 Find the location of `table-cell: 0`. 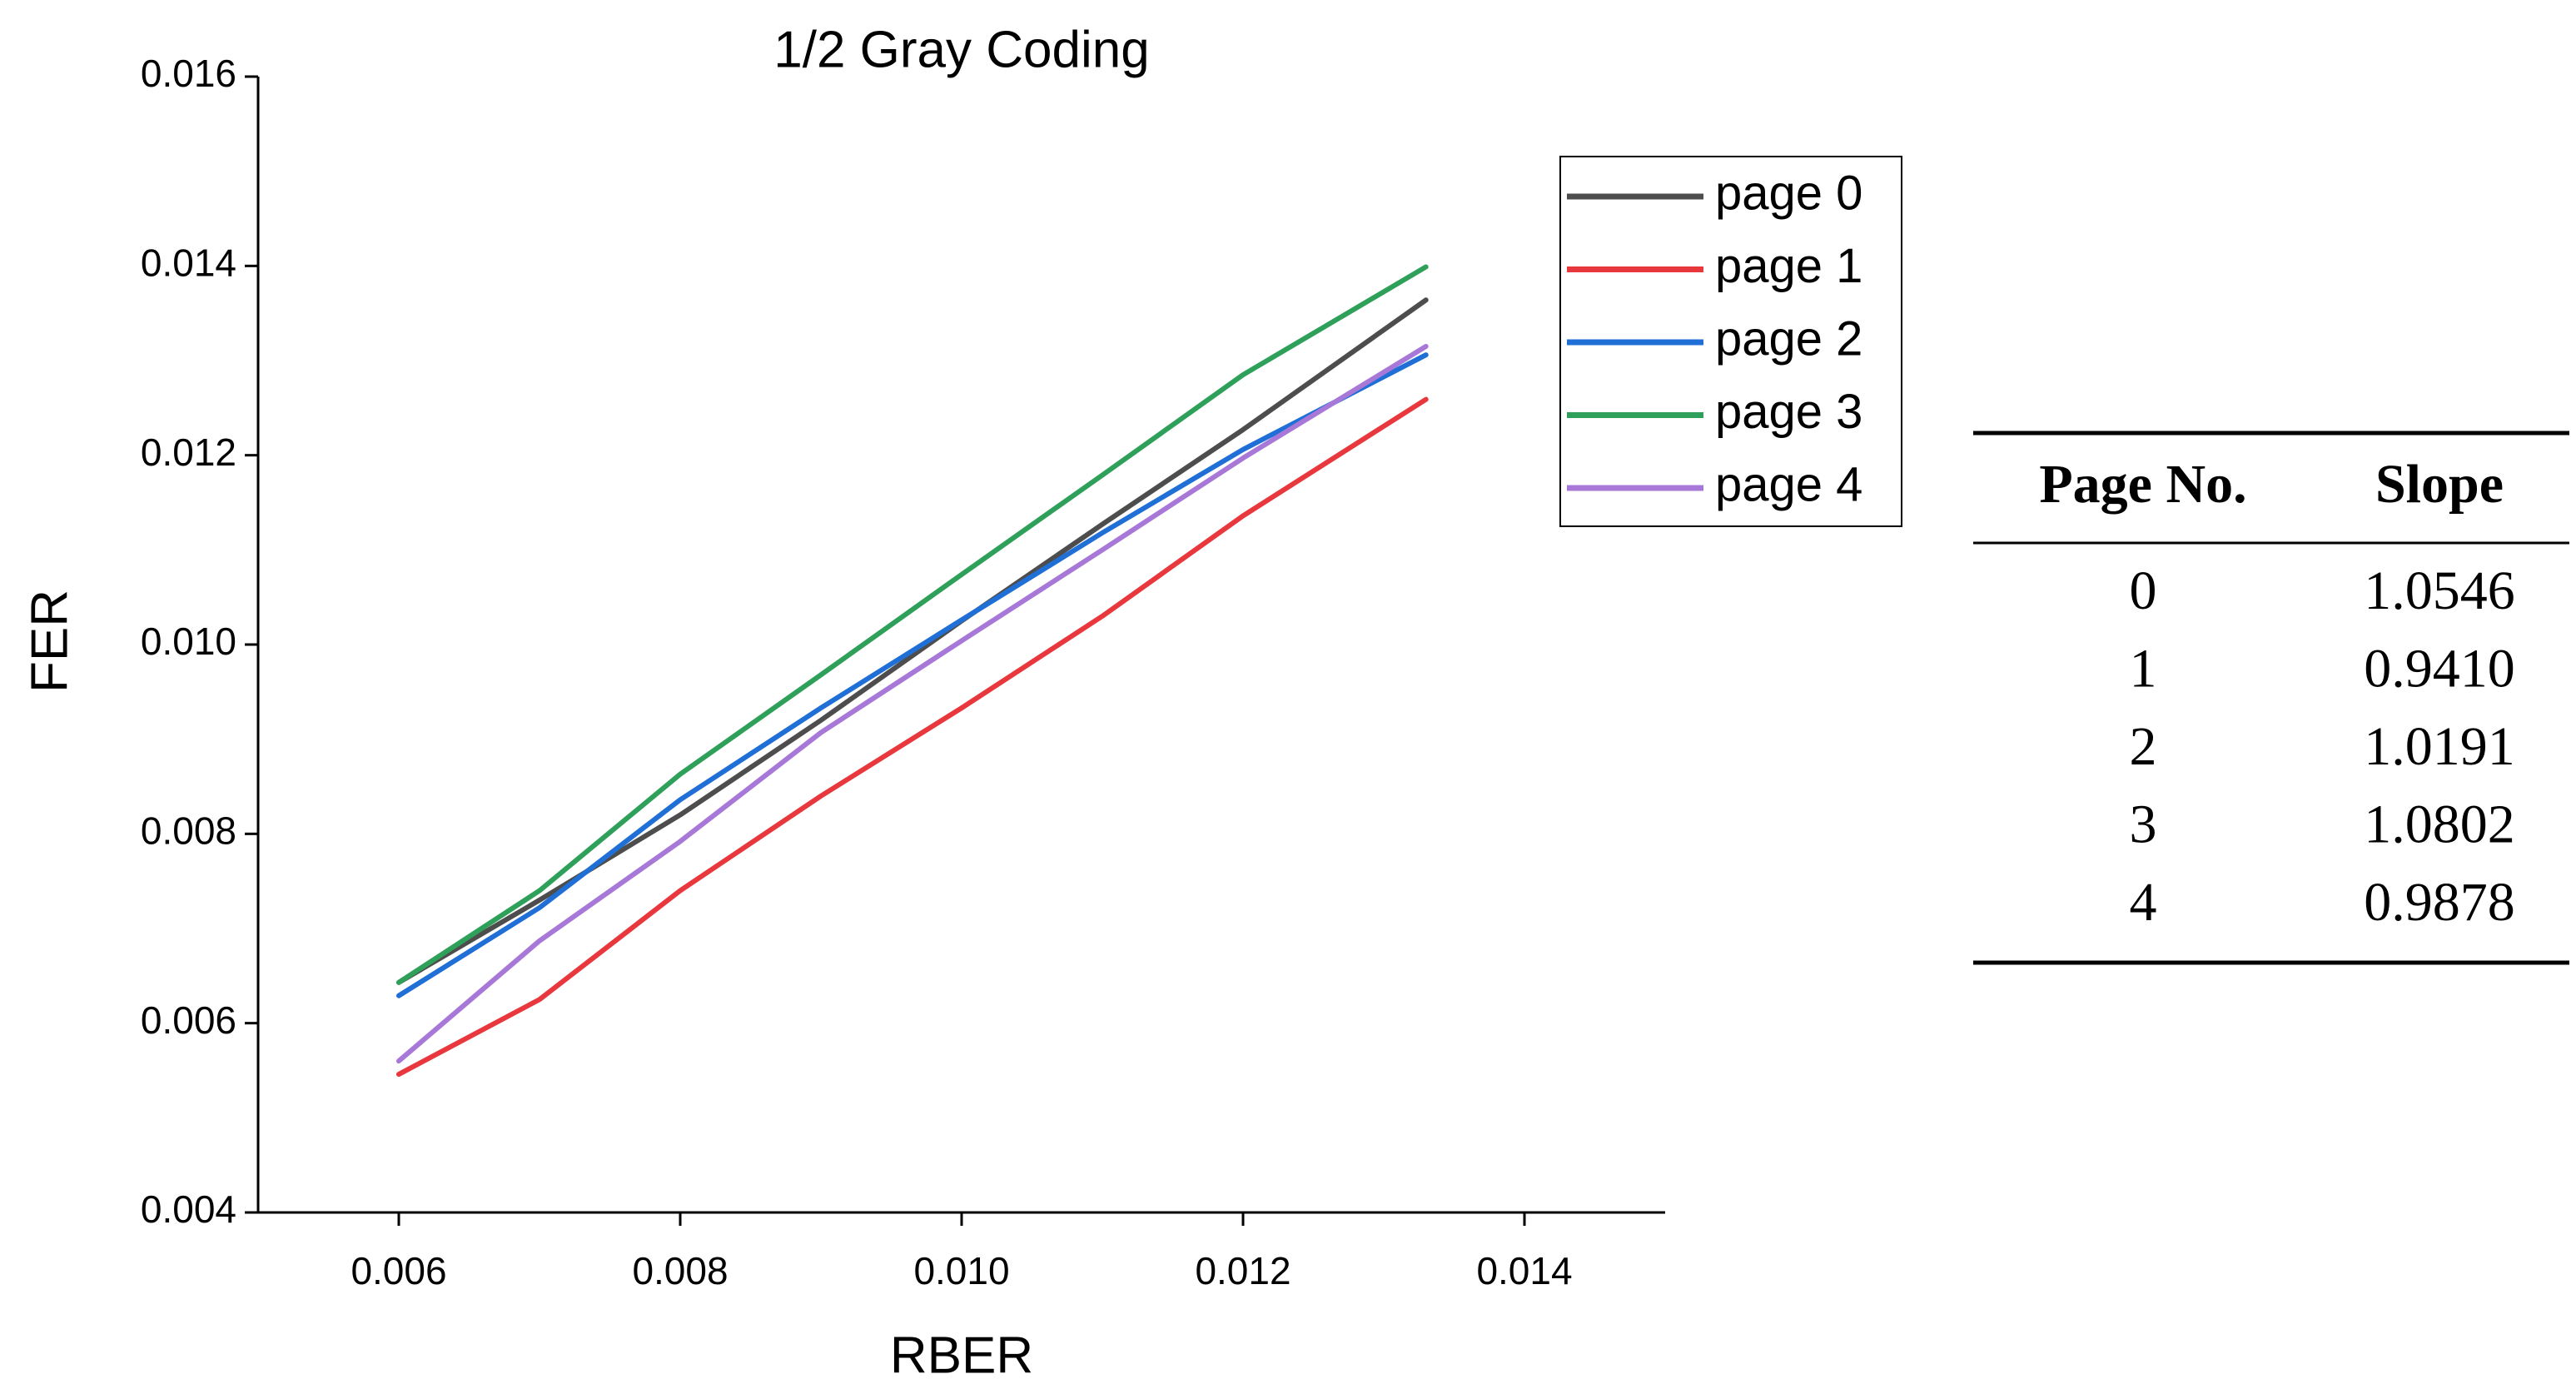

table-cell: 0 is located at coordinates (2143, 590).